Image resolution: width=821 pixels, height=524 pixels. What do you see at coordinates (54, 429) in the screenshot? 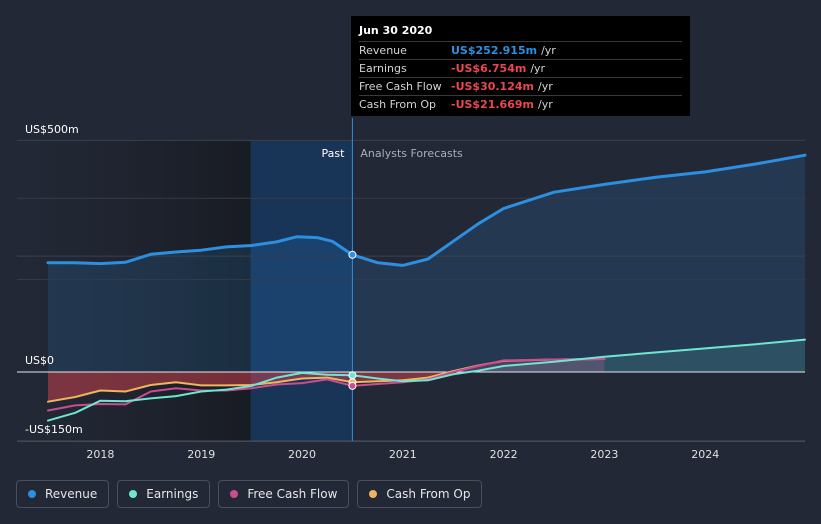
I see `y-tick-label: -US$150m` at bounding box center [54, 429].